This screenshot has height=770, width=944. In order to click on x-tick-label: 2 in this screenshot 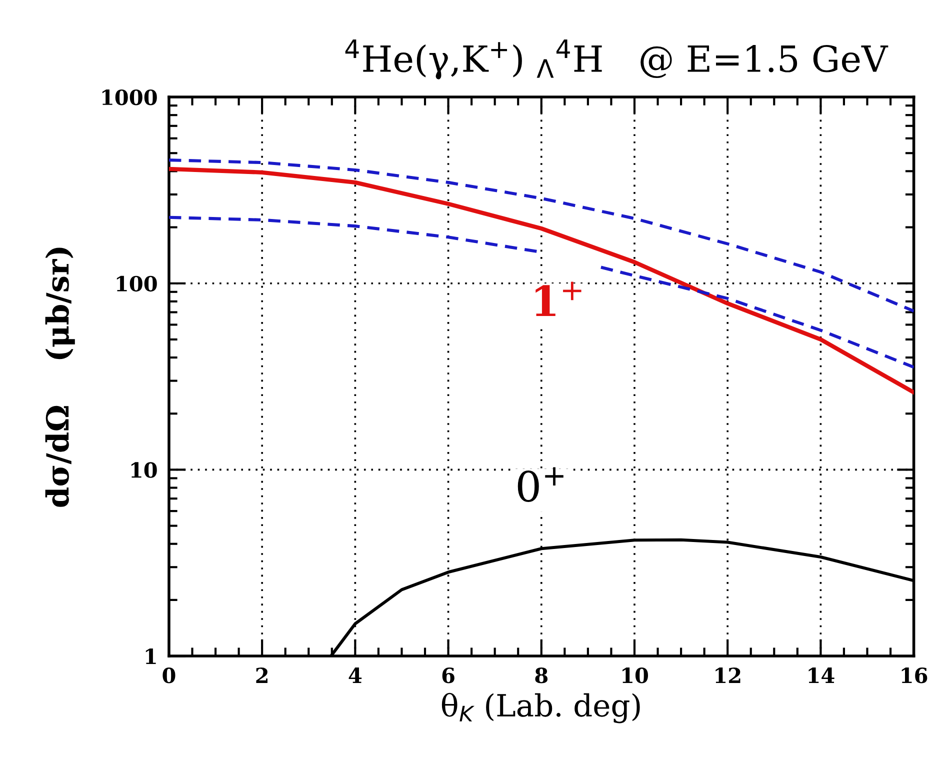, I will do `click(262, 675)`.